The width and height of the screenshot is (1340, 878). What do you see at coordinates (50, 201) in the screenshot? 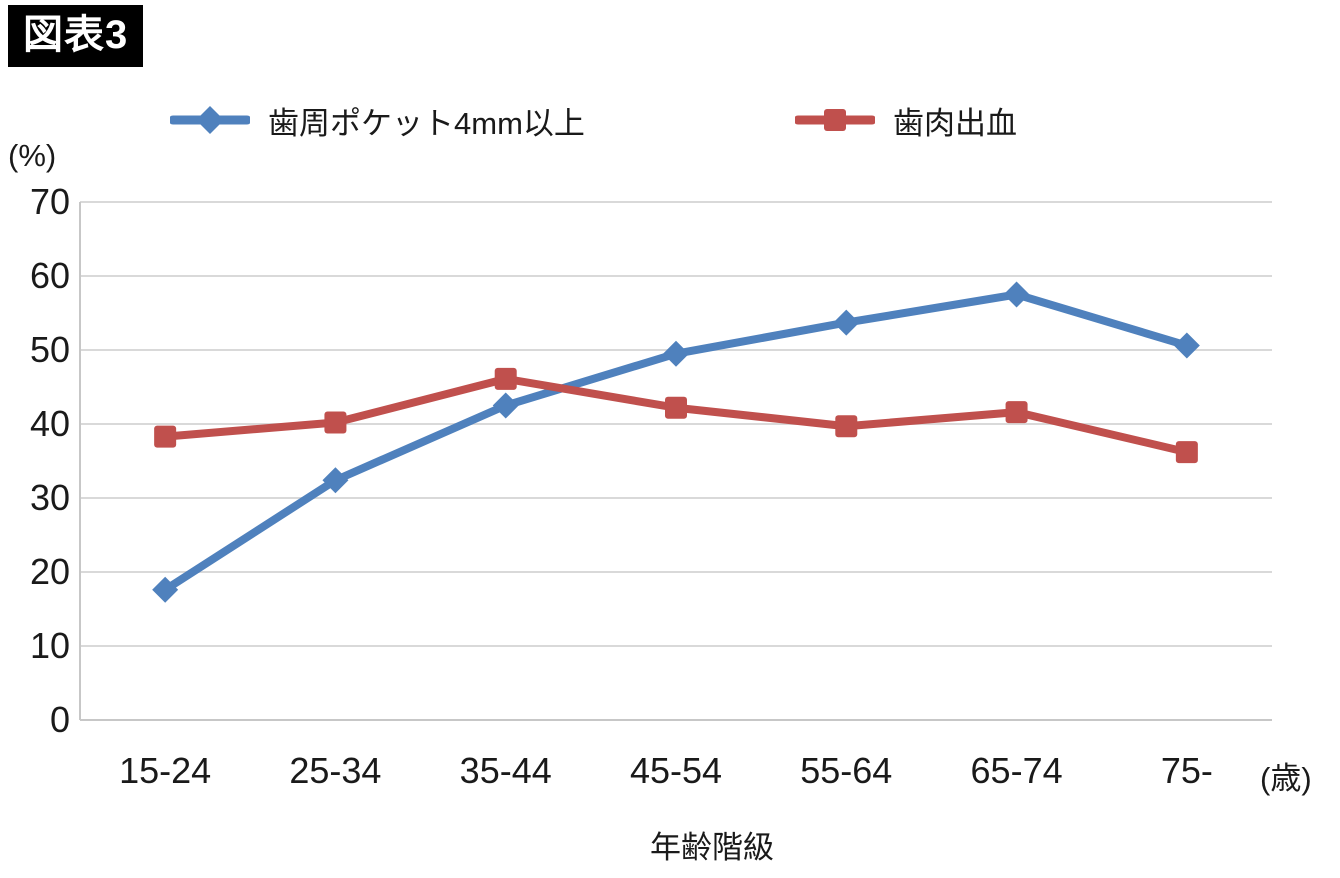
I see `y-tick-label: 70` at bounding box center [50, 201].